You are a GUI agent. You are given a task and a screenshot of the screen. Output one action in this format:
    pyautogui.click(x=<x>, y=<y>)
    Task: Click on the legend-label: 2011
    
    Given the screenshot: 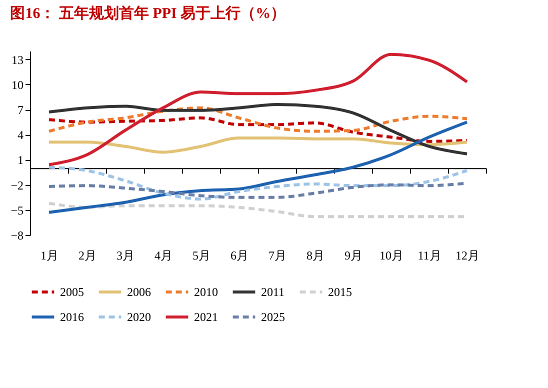 What is the action you would take?
    pyautogui.click(x=273, y=292)
    